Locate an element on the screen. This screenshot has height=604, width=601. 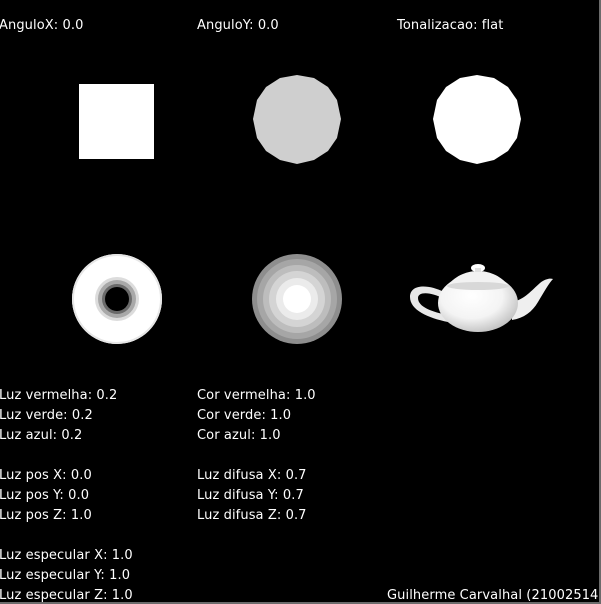
luz-difusa-y-label: Luz difusa Y: 0.7 is located at coordinates (250, 495).